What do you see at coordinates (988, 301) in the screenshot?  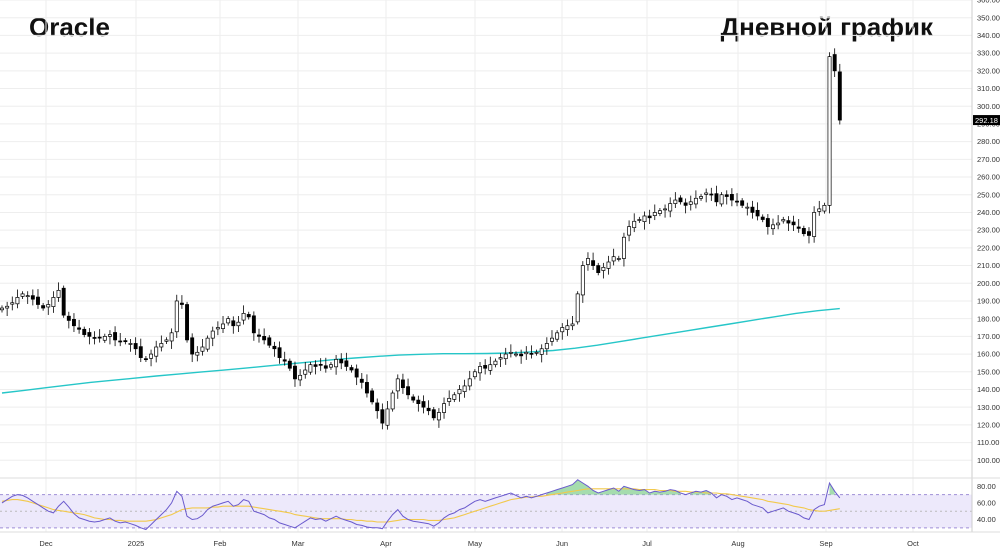 I see `price-tick-label: 190.00` at bounding box center [988, 301].